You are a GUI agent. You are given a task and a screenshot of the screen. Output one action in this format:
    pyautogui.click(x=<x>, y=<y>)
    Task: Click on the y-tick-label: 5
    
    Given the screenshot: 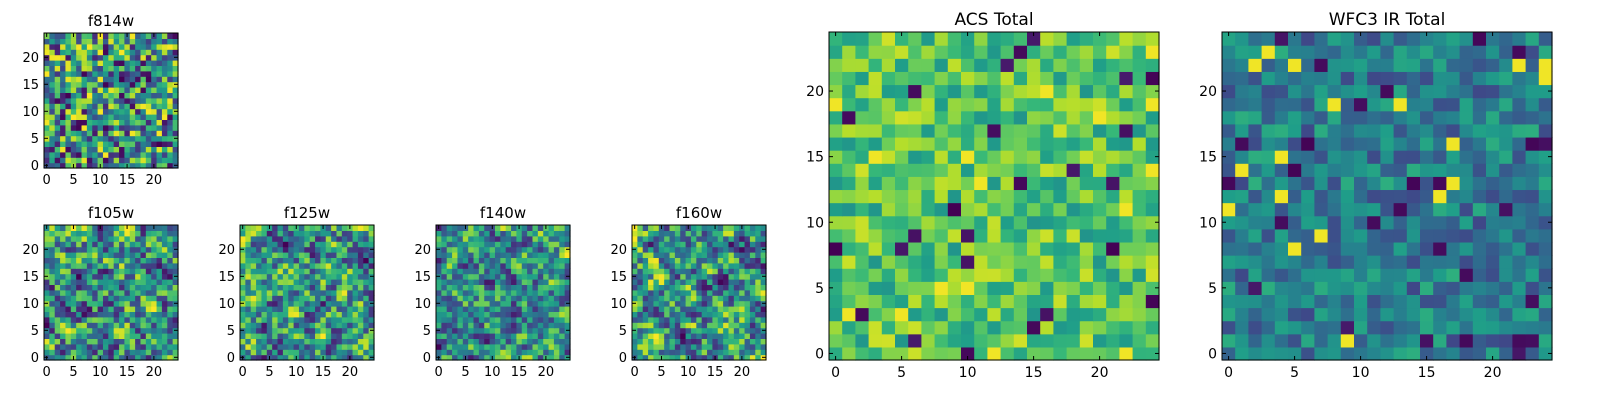 What is the action you would take?
    pyautogui.click(x=623, y=331)
    